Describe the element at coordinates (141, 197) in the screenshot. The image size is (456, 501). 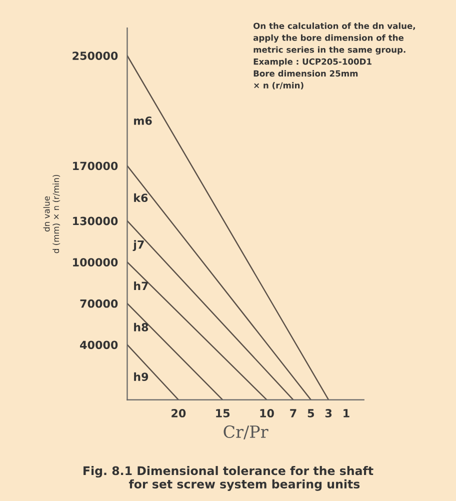
I see `series-label: k6` at that location.